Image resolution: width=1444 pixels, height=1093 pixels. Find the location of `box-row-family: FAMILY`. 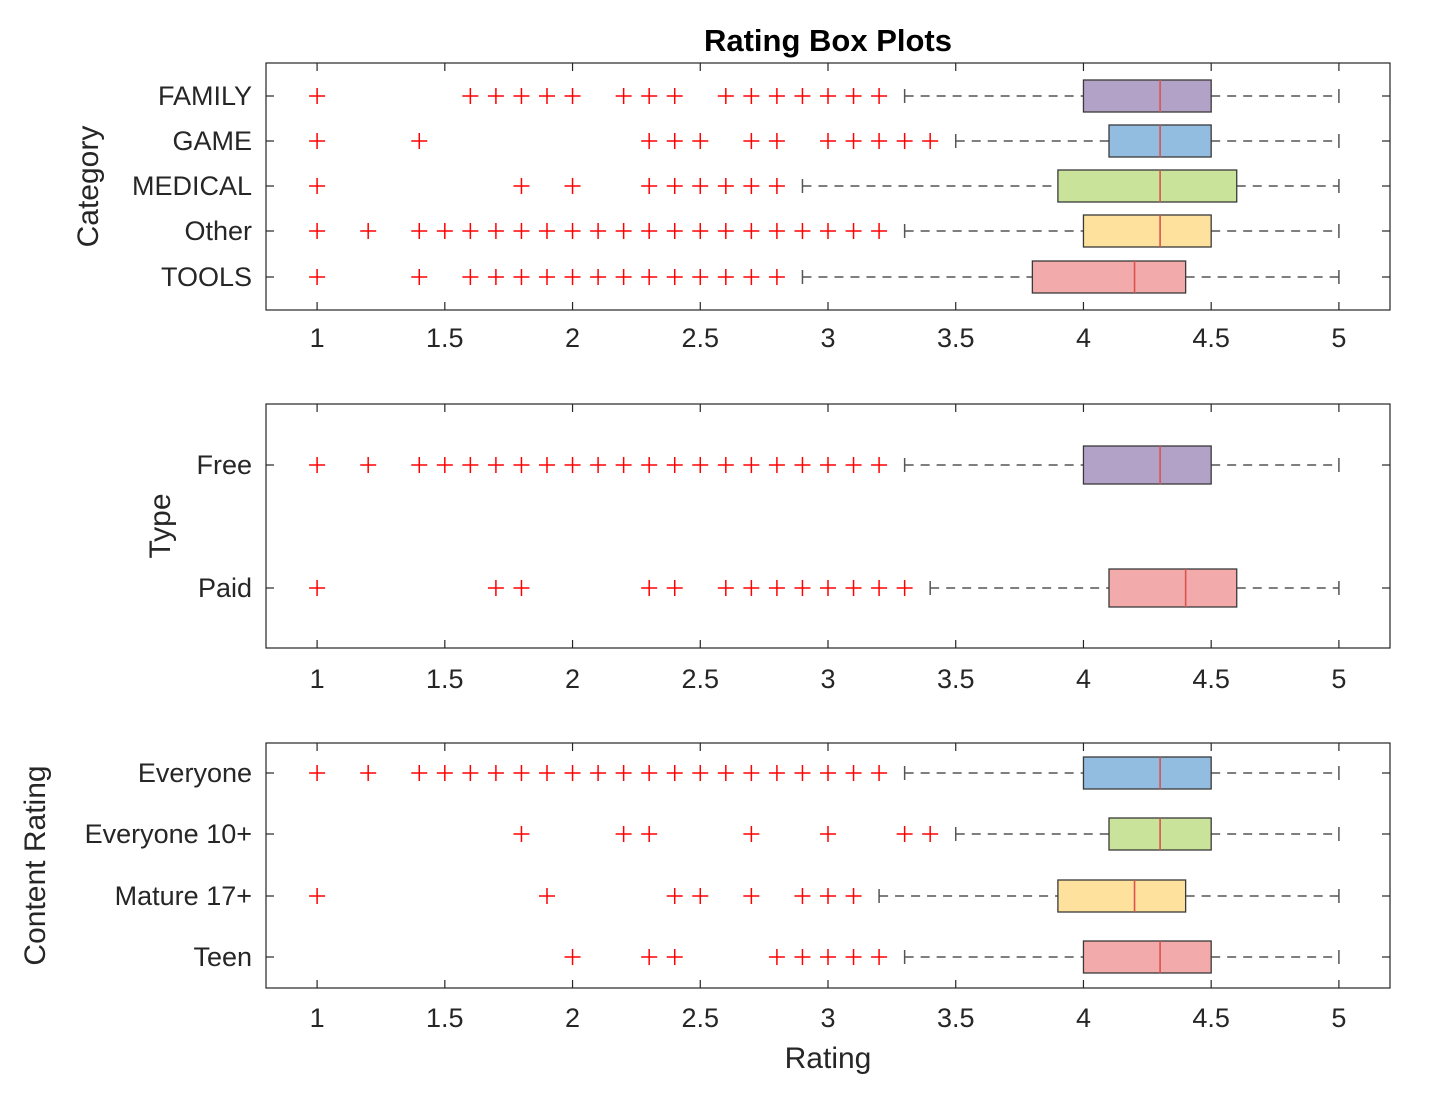

box-row-family: FAMILY is located at coordinates (774, 96).